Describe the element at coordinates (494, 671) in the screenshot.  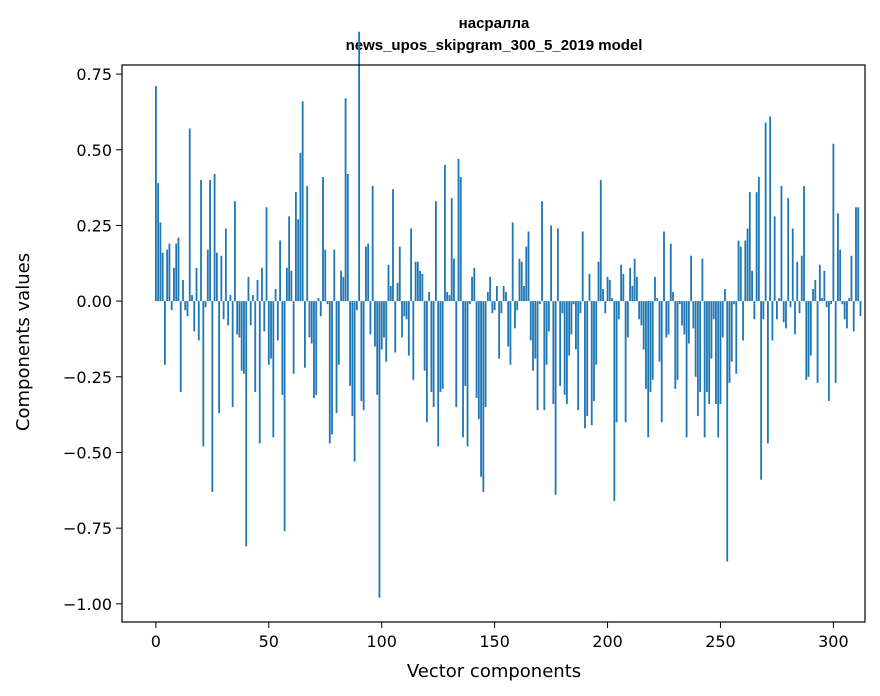
I see `x-axis-label: Vector components` at that location.